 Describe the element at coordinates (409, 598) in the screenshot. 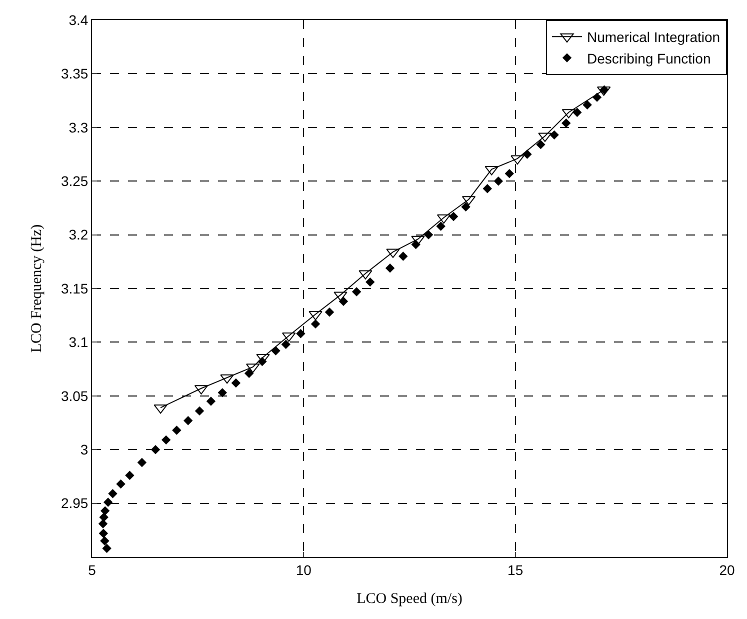

I see `x-axis-title: LCO Speed (m/s)` at that location.